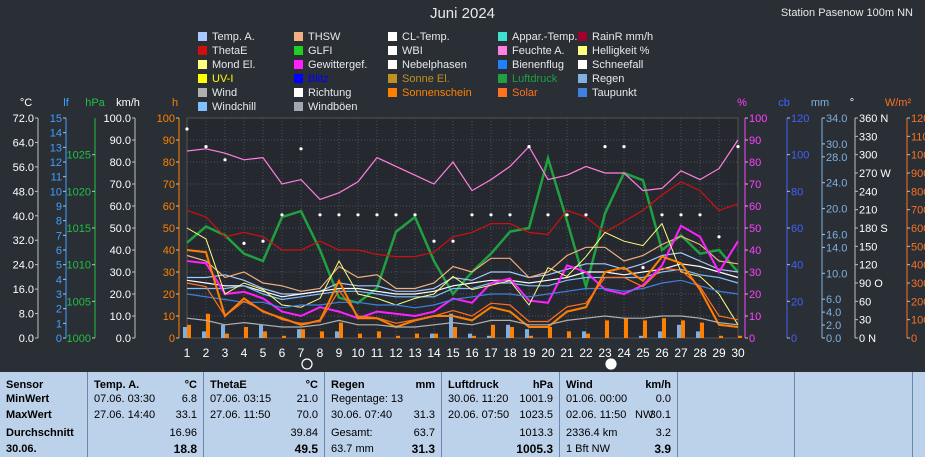  What do you see at coordinates (120, 295) in the screenshot?
I see `axis-tick-label: 20.0` at bounding box center [120, 295].